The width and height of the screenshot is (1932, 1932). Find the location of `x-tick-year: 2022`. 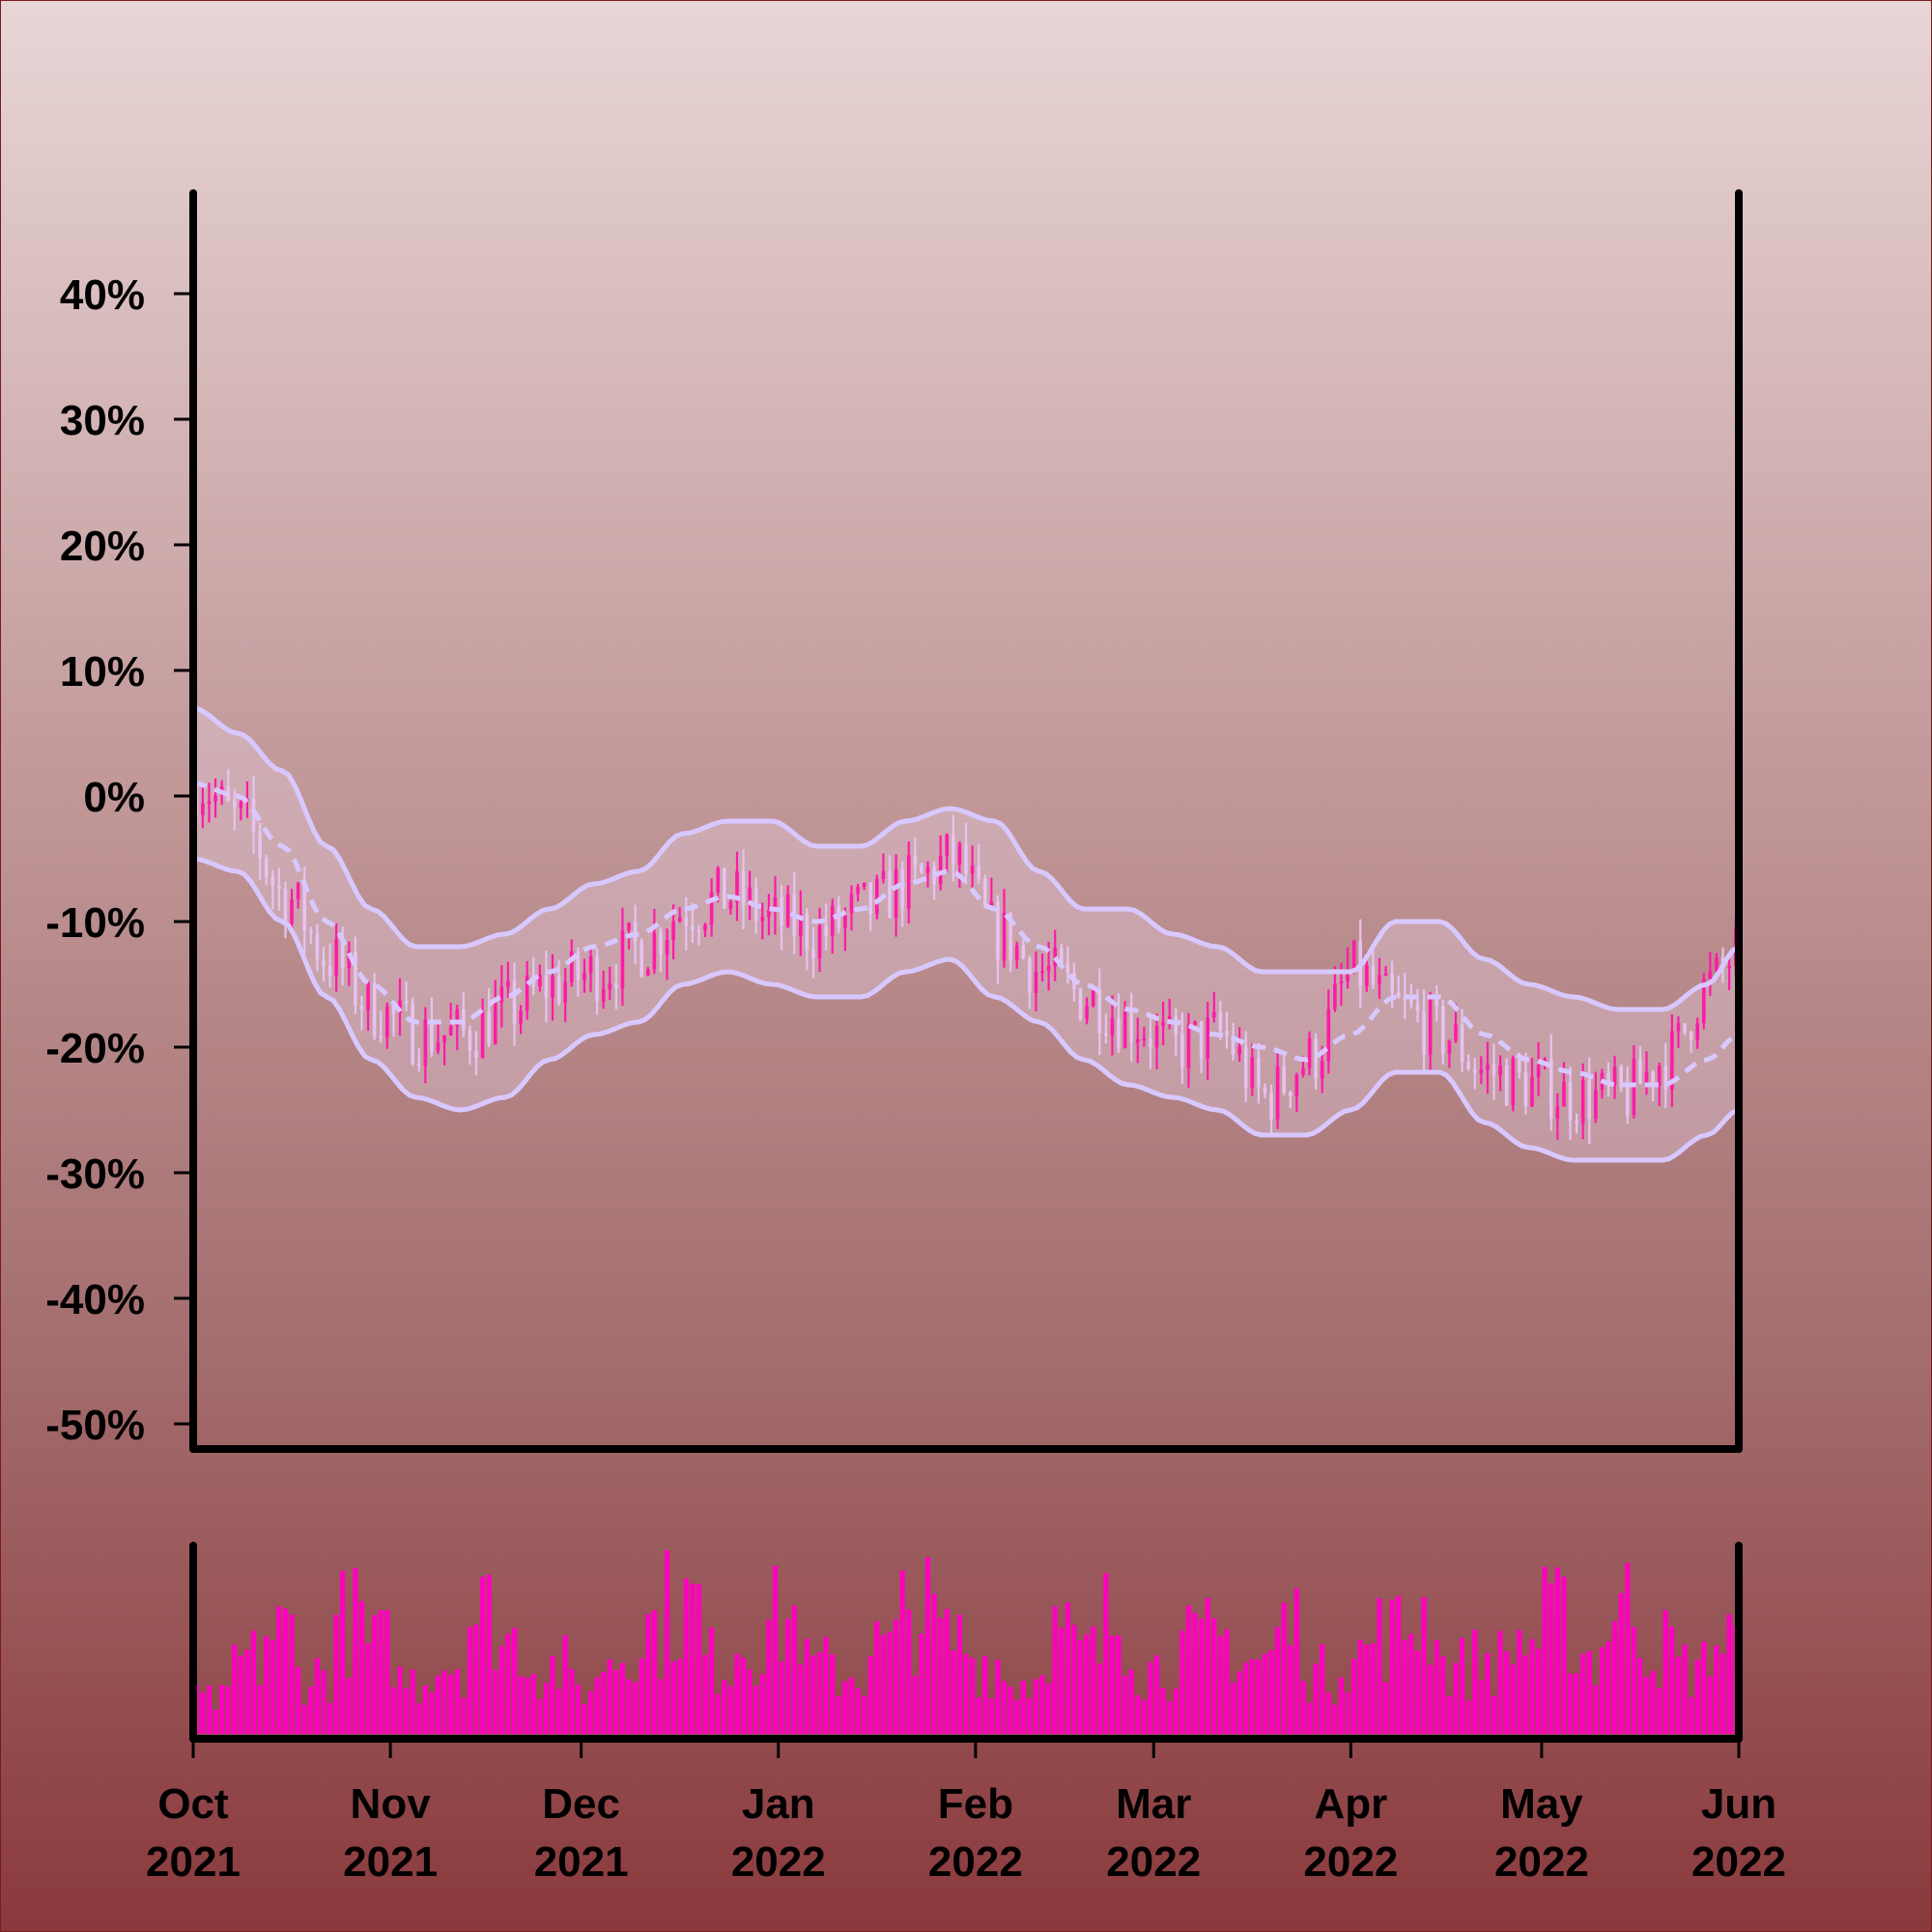

x-tick-year: 2022 is located at coordinates (1350, 1862).